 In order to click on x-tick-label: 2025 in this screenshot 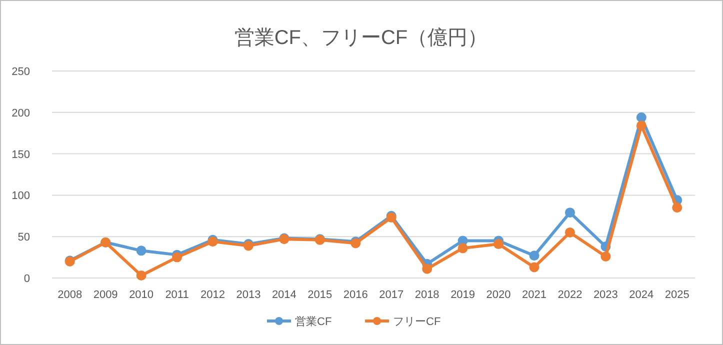, I will do `click(677, 295)`.